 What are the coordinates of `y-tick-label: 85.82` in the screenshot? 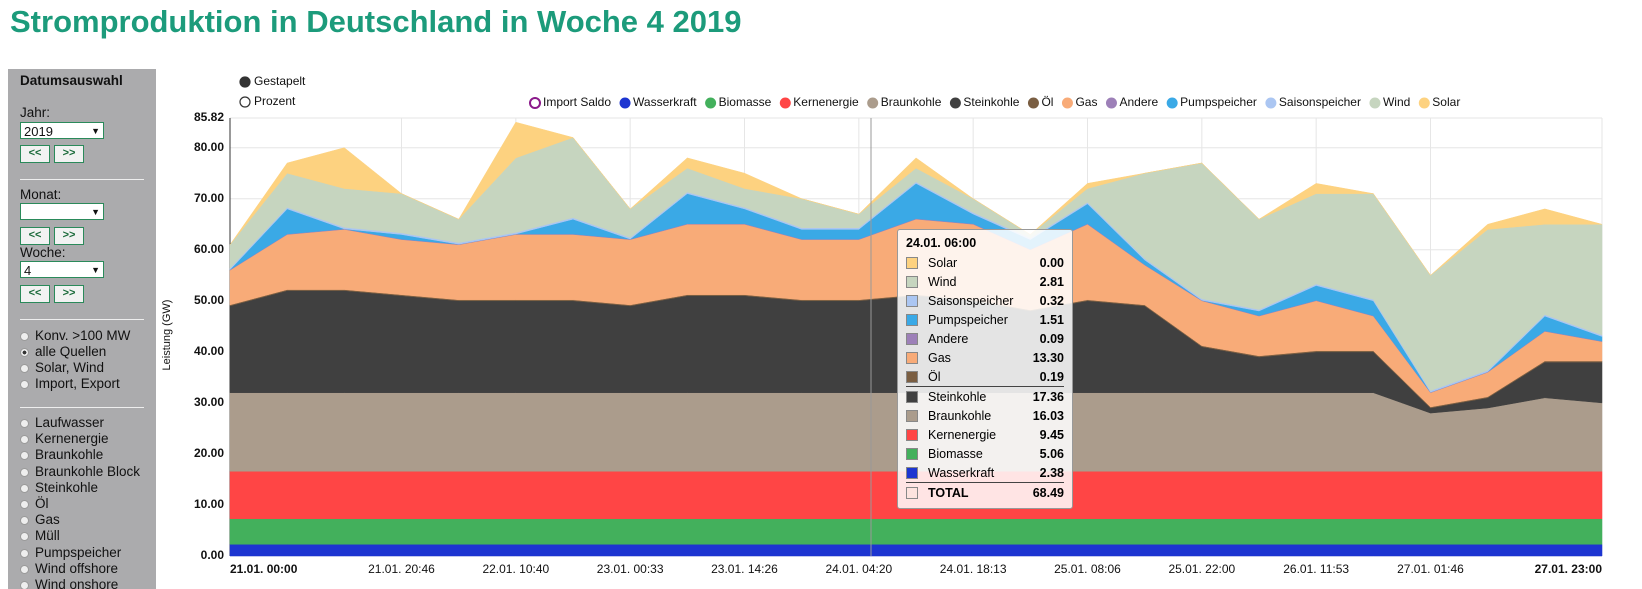 It's located at (209, 117).